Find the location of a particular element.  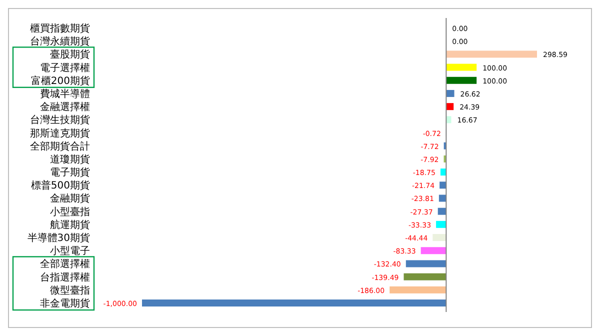

y-tick-label: 航運期貨 is located at coordinates (70, 224).